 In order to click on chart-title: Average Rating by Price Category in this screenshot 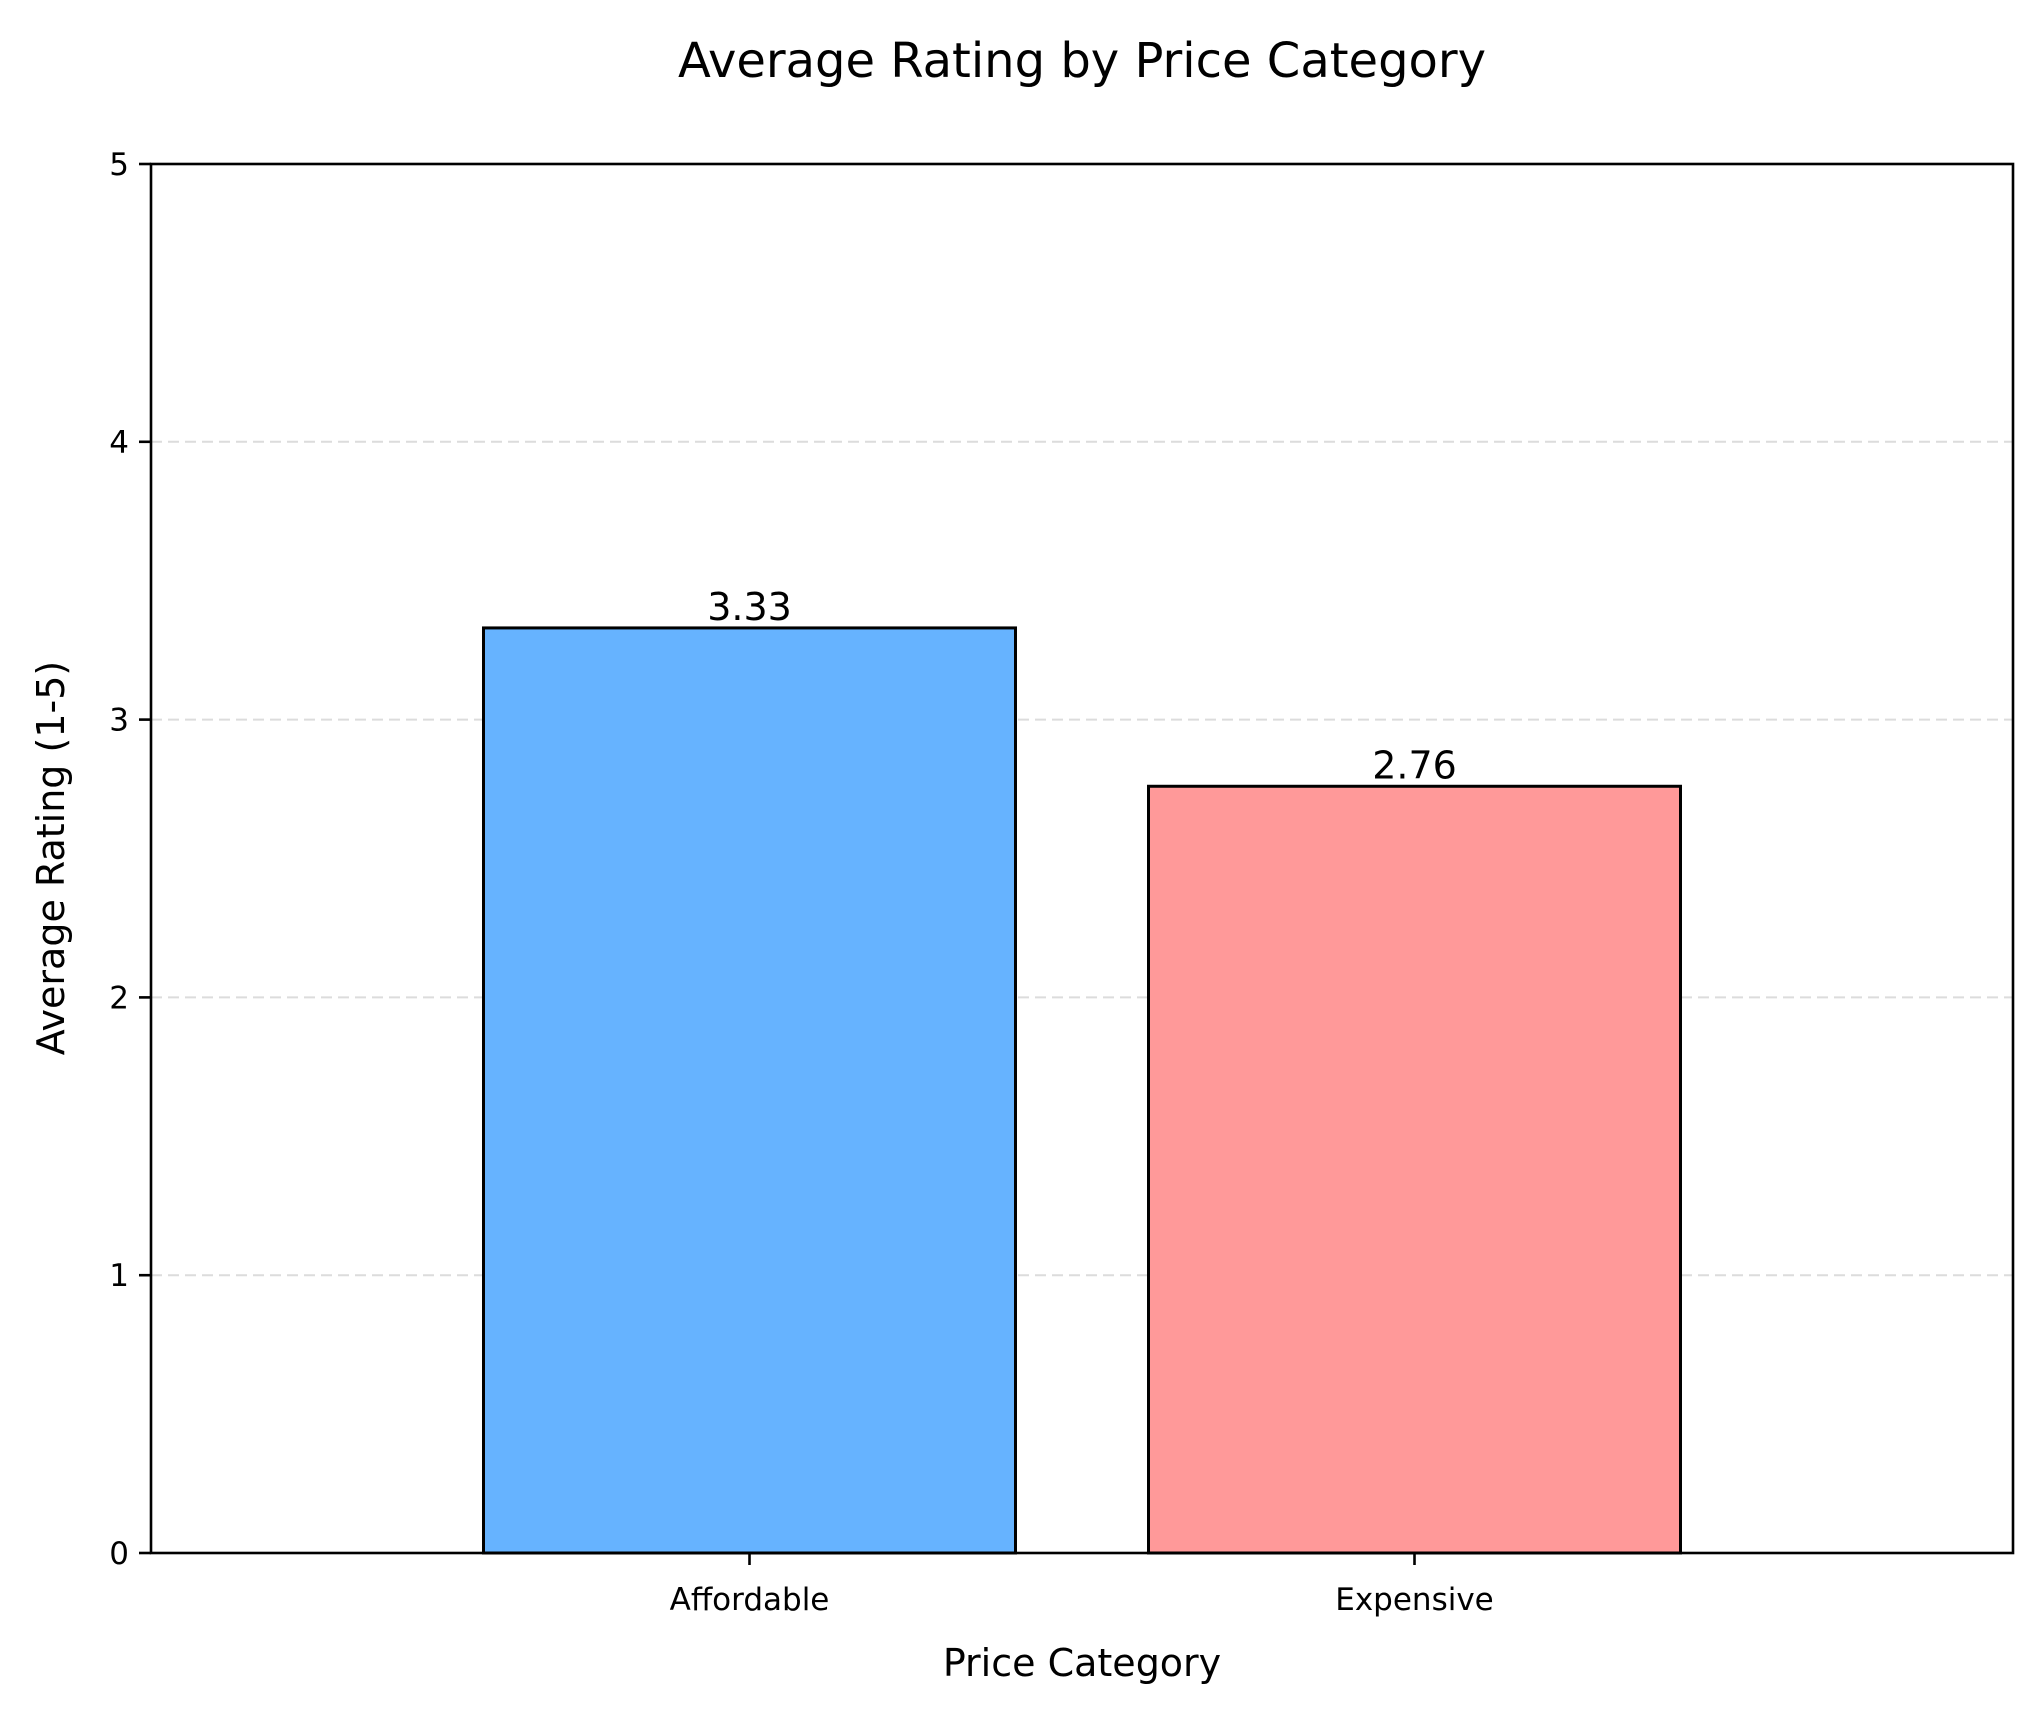, I will do `click(1082, 61)`.